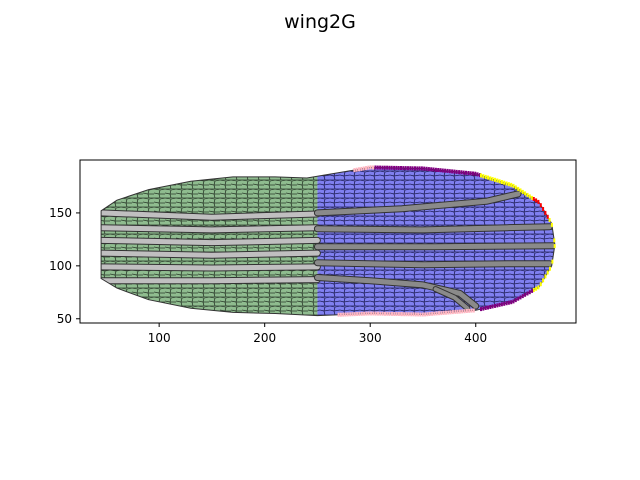 This screenshot has height=480, width=640. I want to click on x-axis: 100 200 300 400, so click(317, 334).